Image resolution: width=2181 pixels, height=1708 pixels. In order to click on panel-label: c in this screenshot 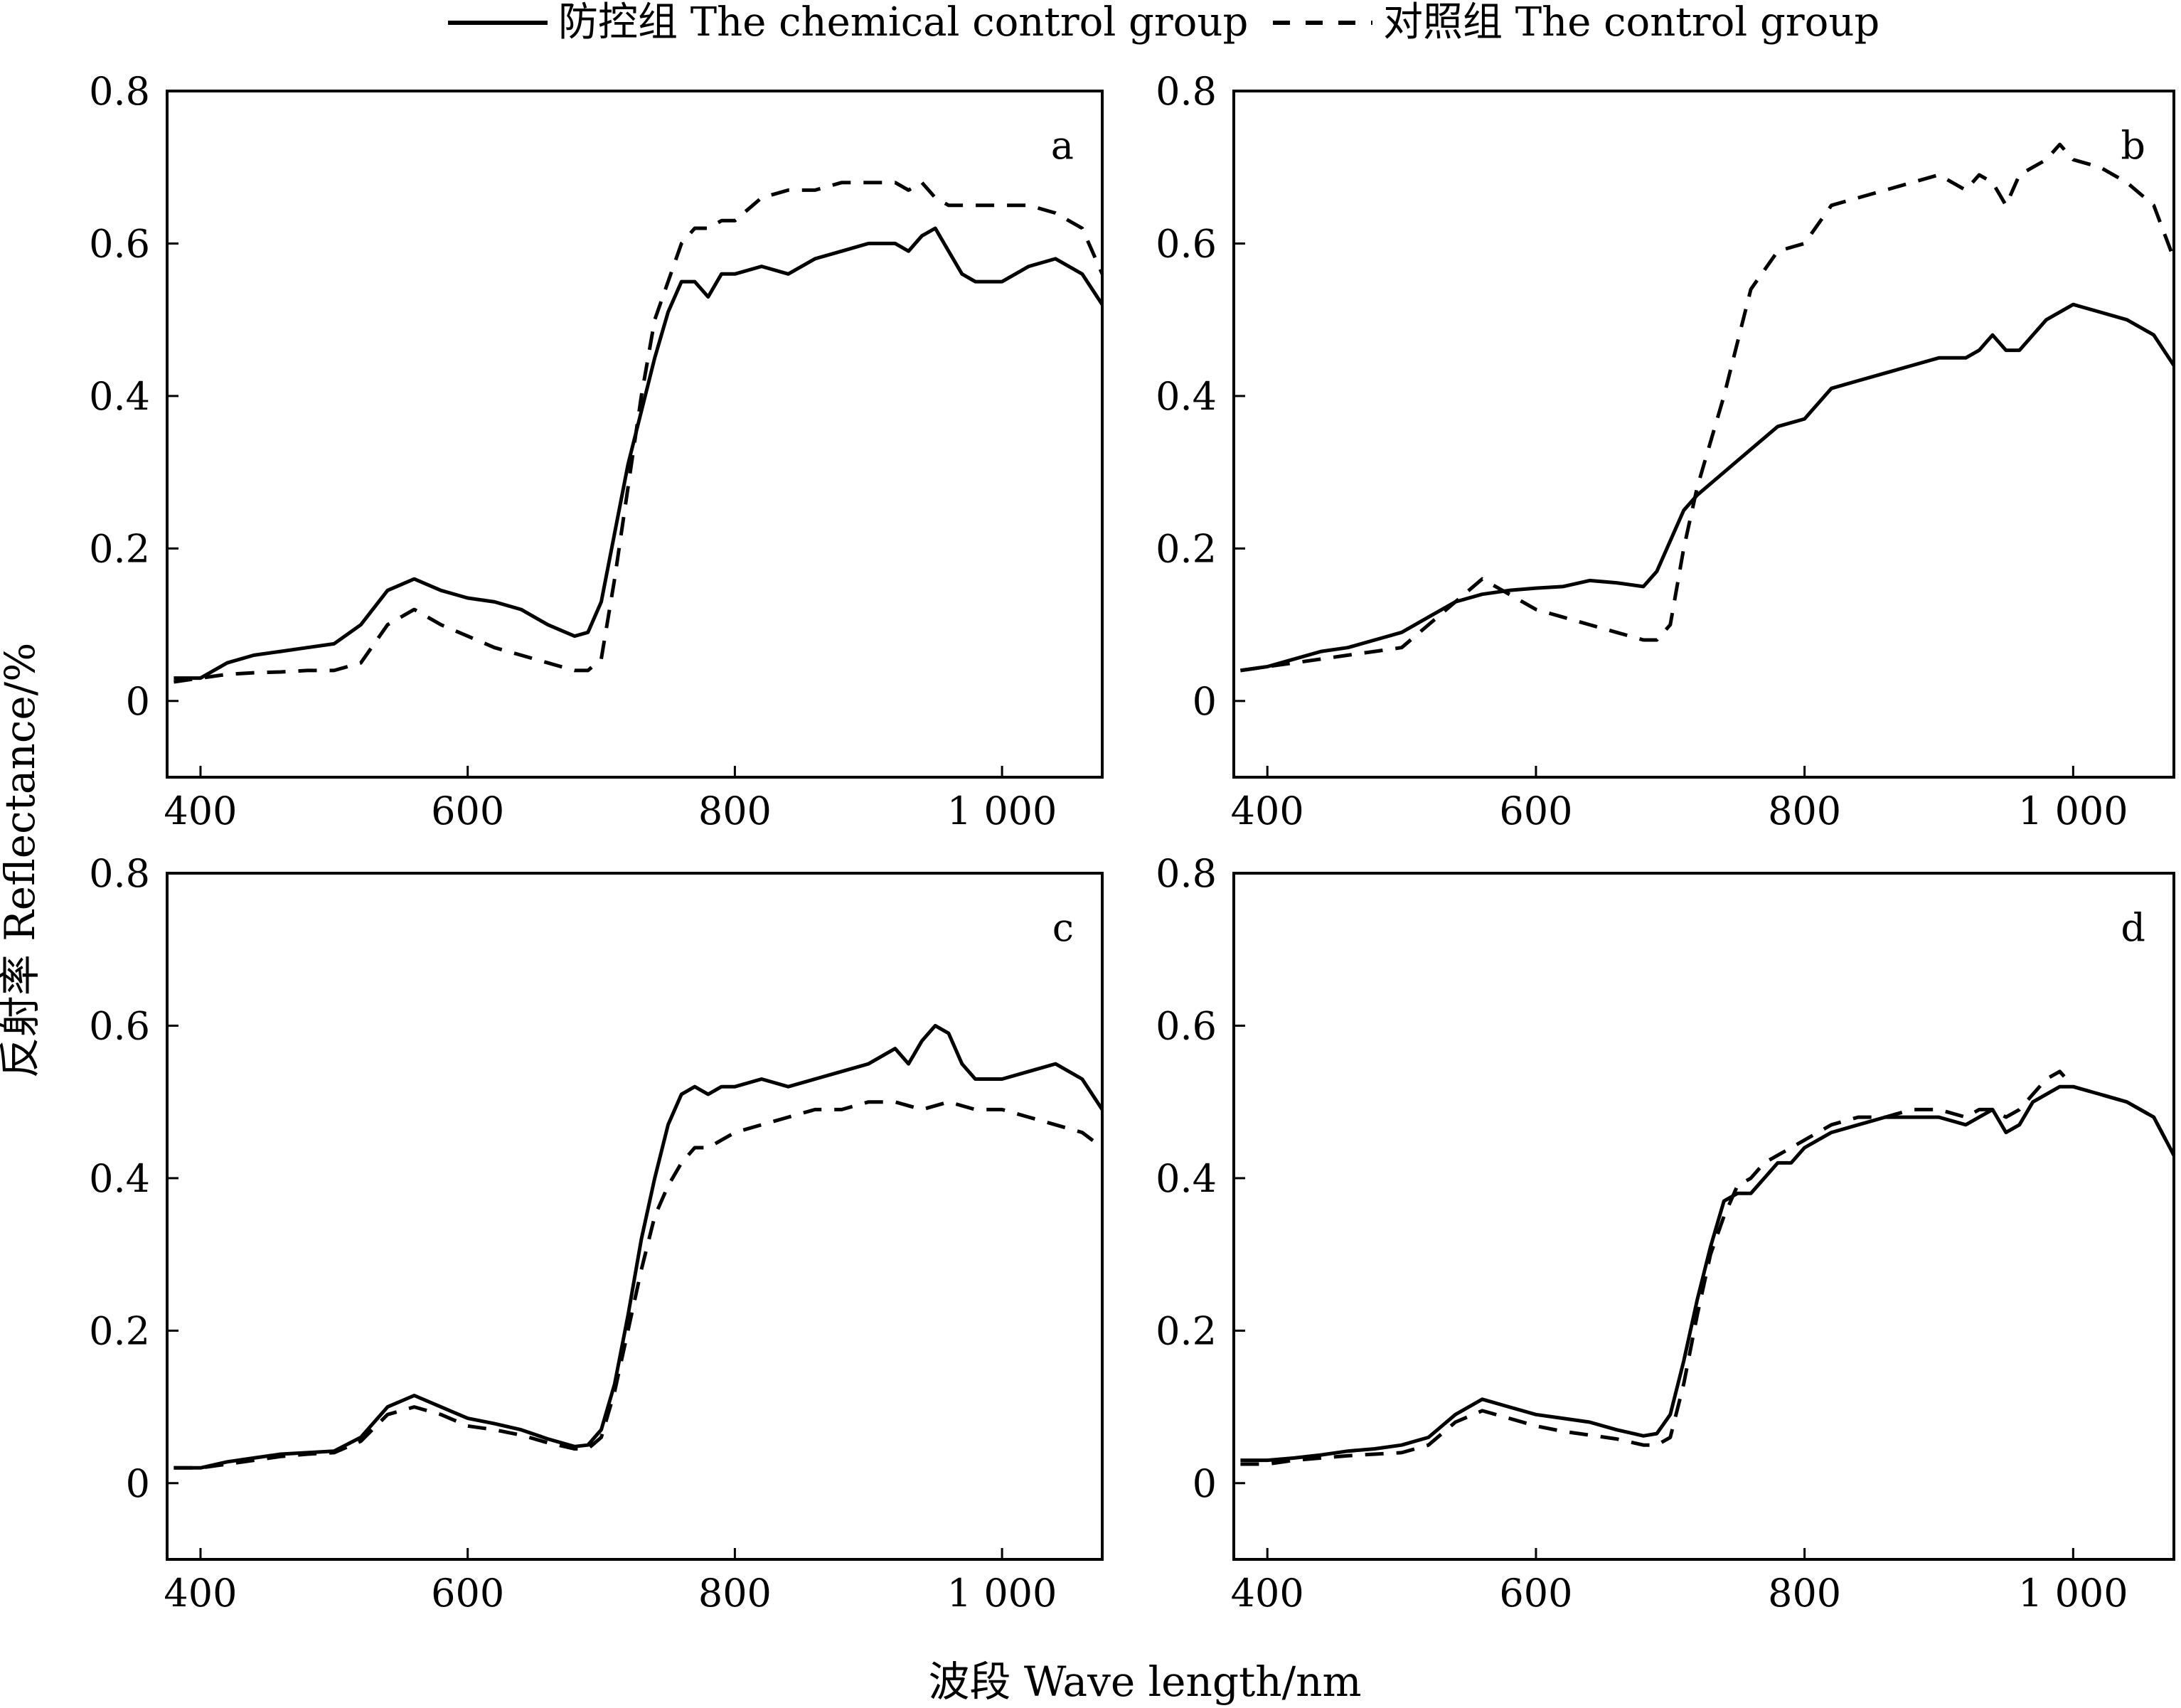, I will do `click(1063, 927)`.